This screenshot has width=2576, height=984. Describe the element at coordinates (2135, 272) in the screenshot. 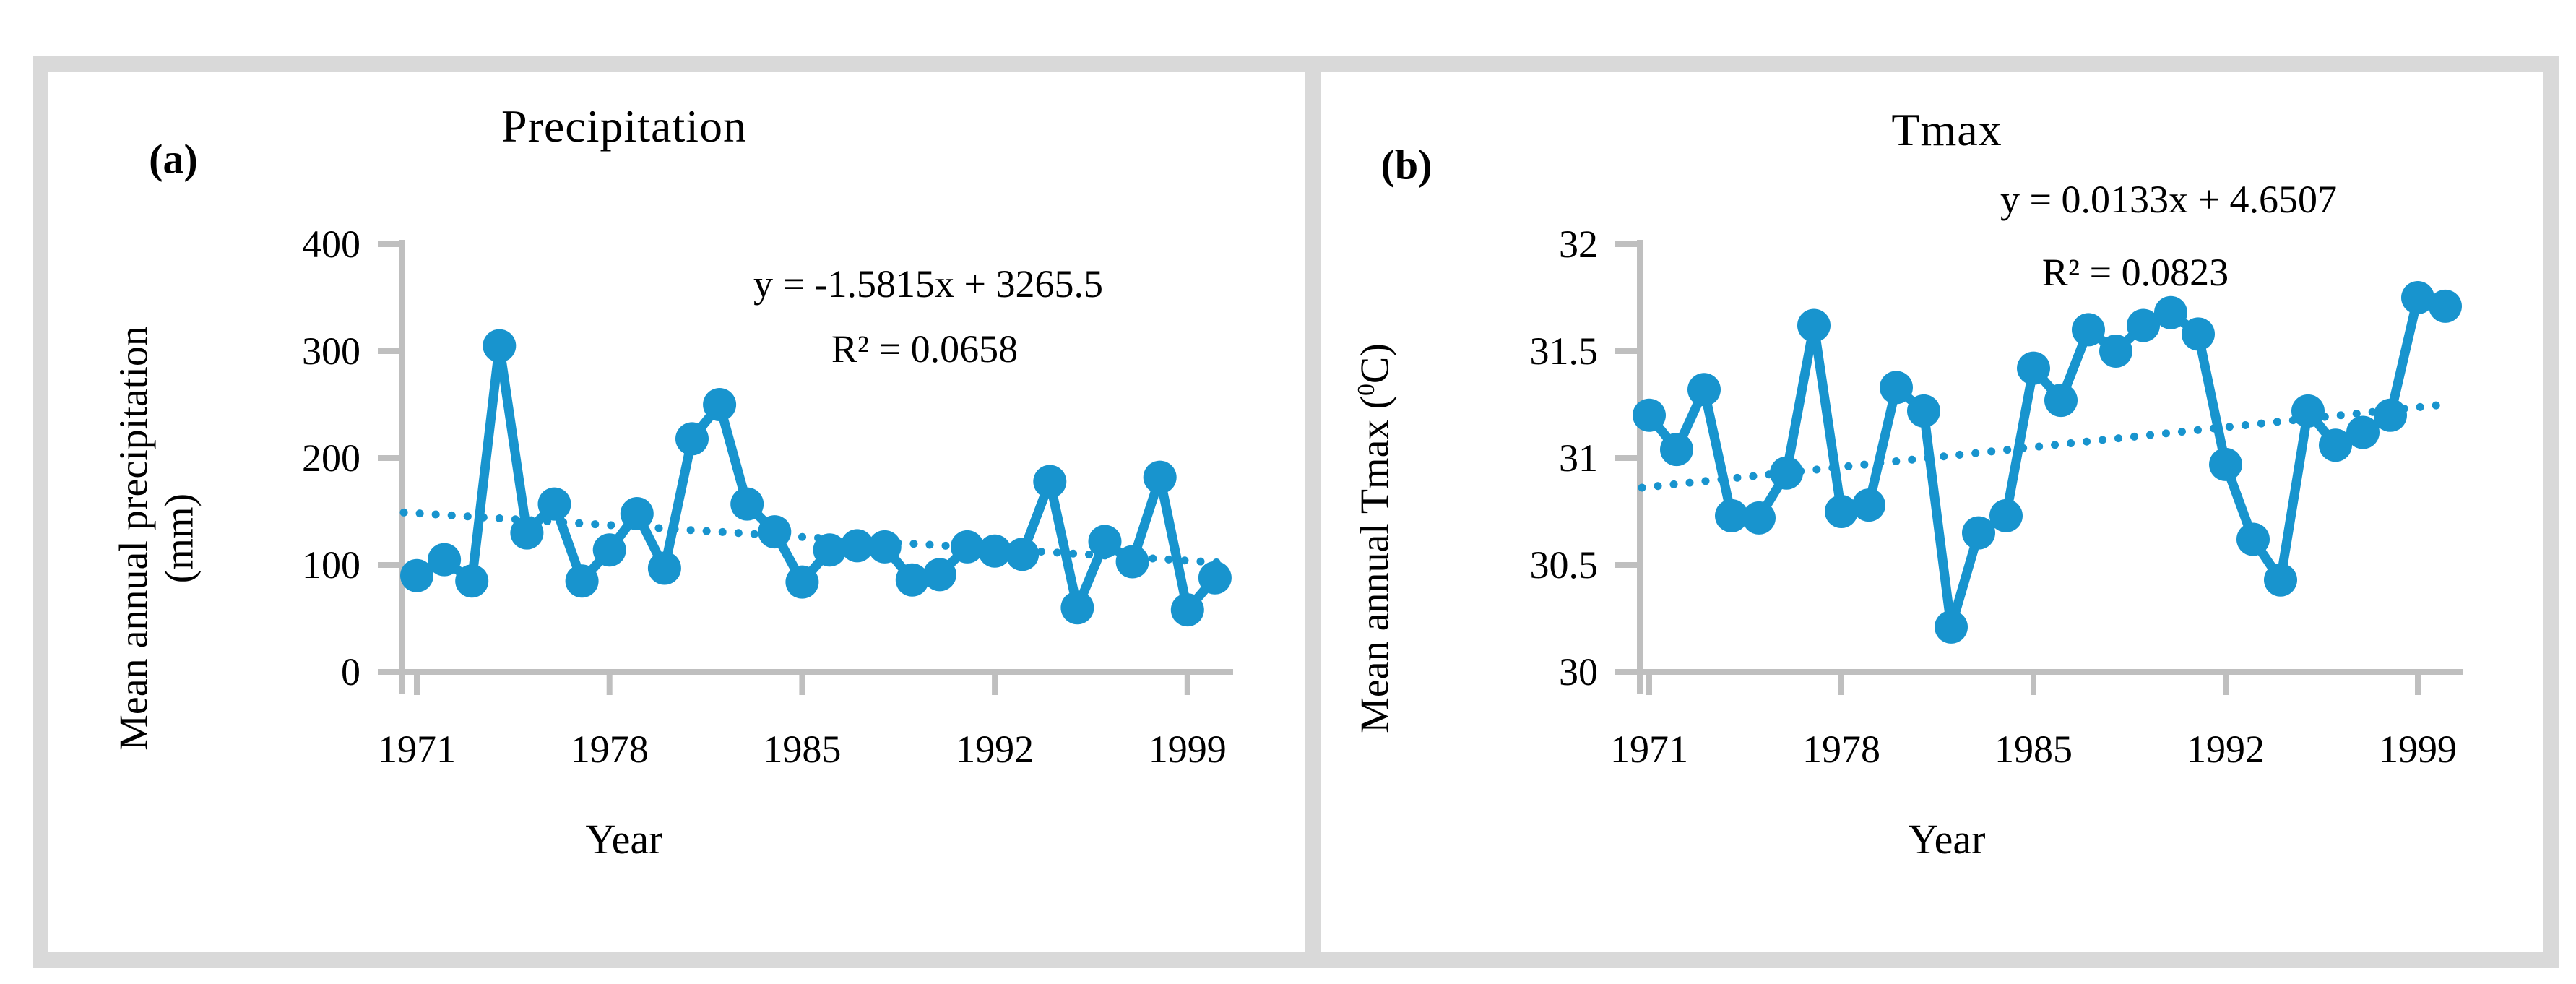

I see `r-squared-b: R² = 0.0823` at that location.